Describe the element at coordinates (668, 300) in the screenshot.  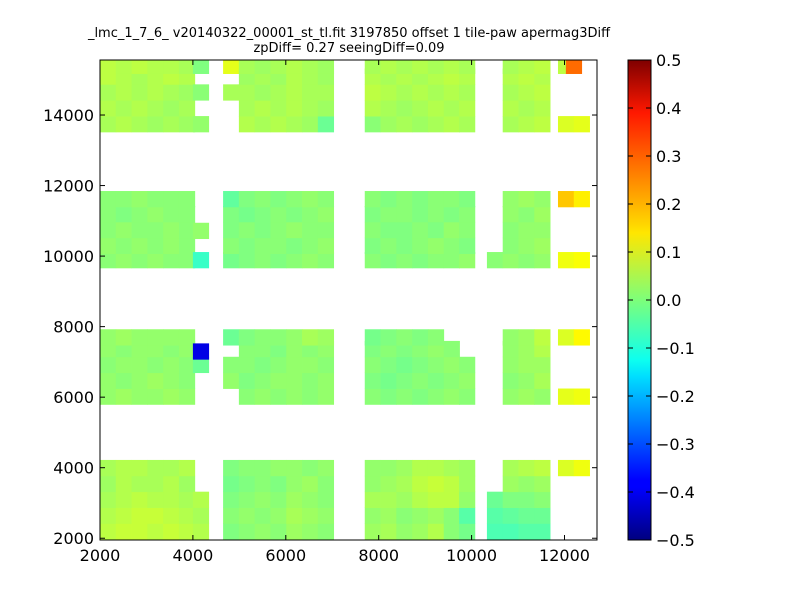
I see `colorbar-tick-label: 0.0` at that location.